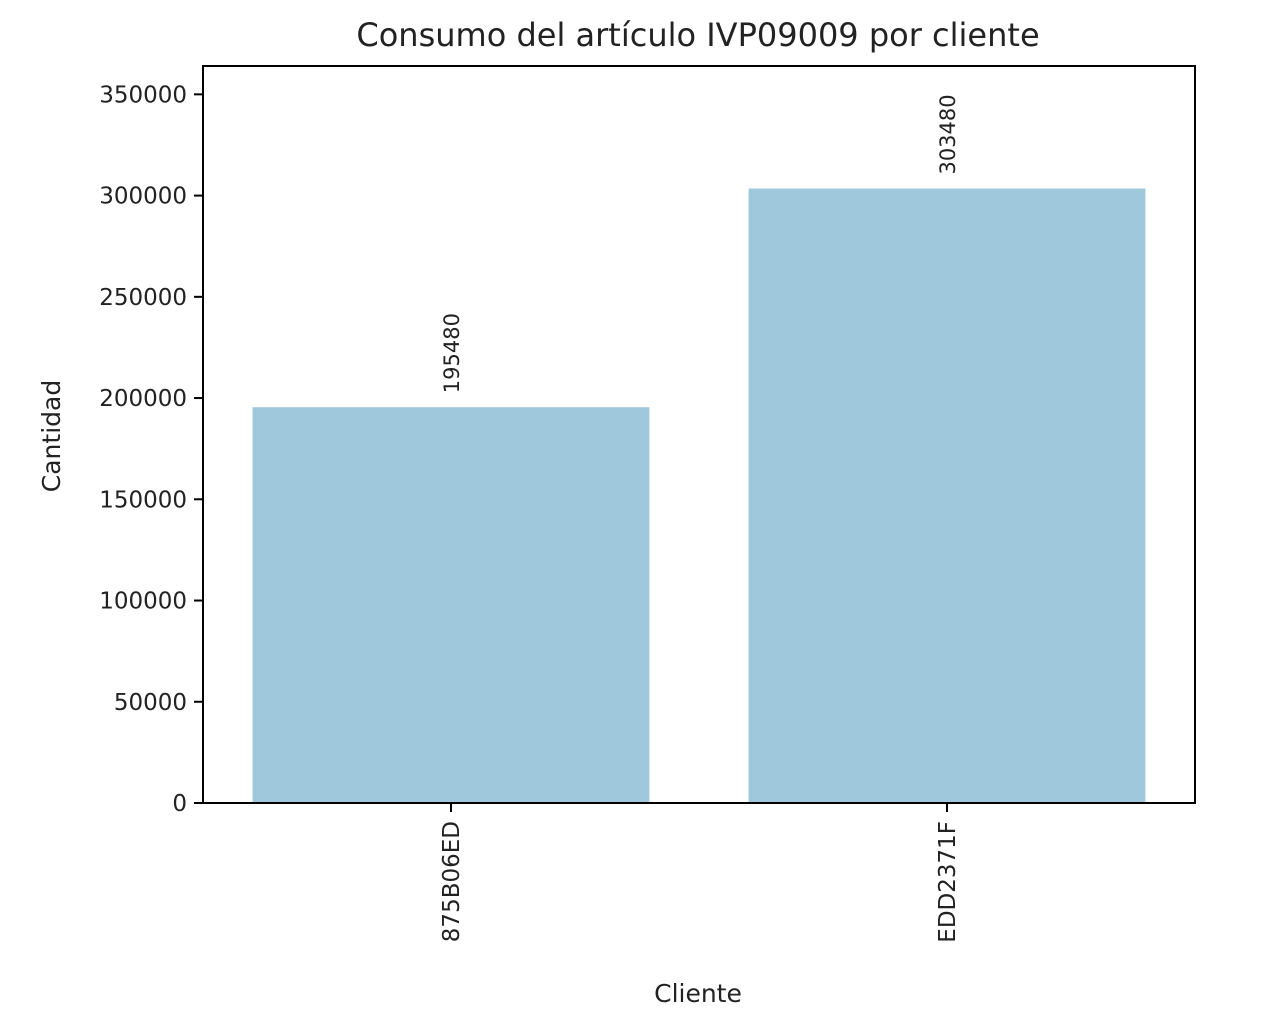 This screenshot has width=1272, height=1032. I want to click on y-tick-label-7: 300000, so click(143, 197).